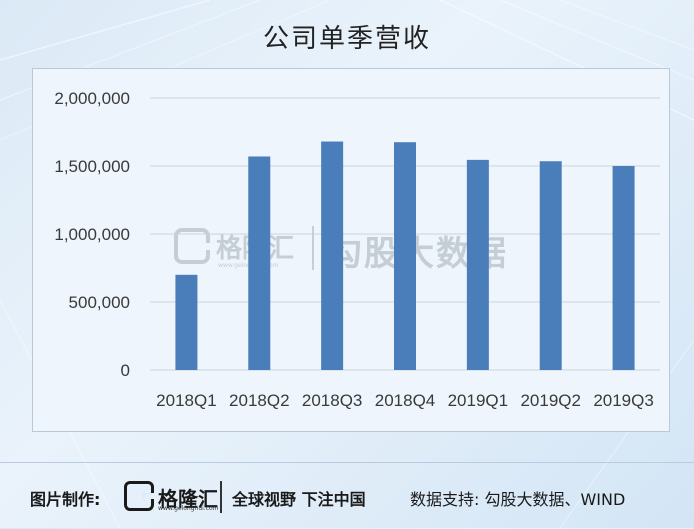 This screenshot has height=529, width=694. What do you see at coordinates (192, 246) in the screenshot?
I see `watermark-logo-icon` at bounding box center [192, 246].